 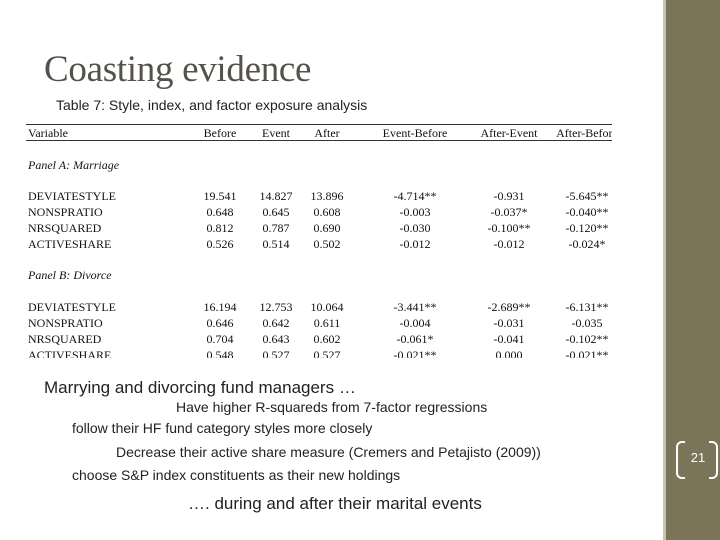 I want to click on slide-title: Coasting evidence, so click(x=178, y=69).